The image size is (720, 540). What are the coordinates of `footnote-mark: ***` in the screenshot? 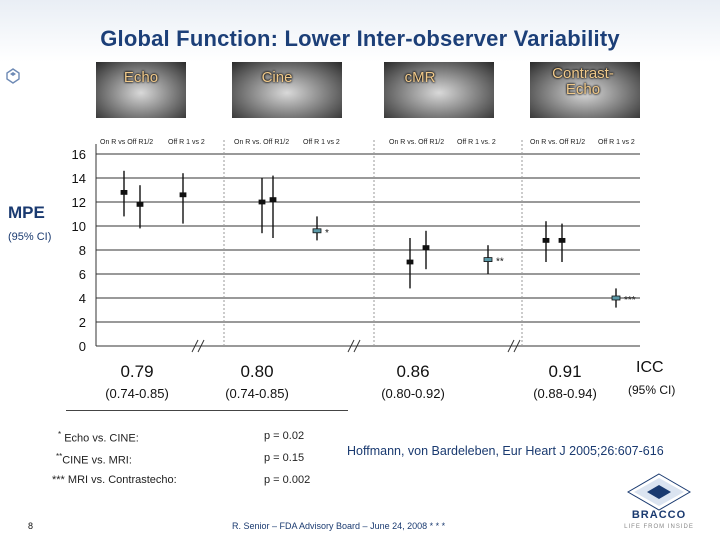 It's located at (58, 480).